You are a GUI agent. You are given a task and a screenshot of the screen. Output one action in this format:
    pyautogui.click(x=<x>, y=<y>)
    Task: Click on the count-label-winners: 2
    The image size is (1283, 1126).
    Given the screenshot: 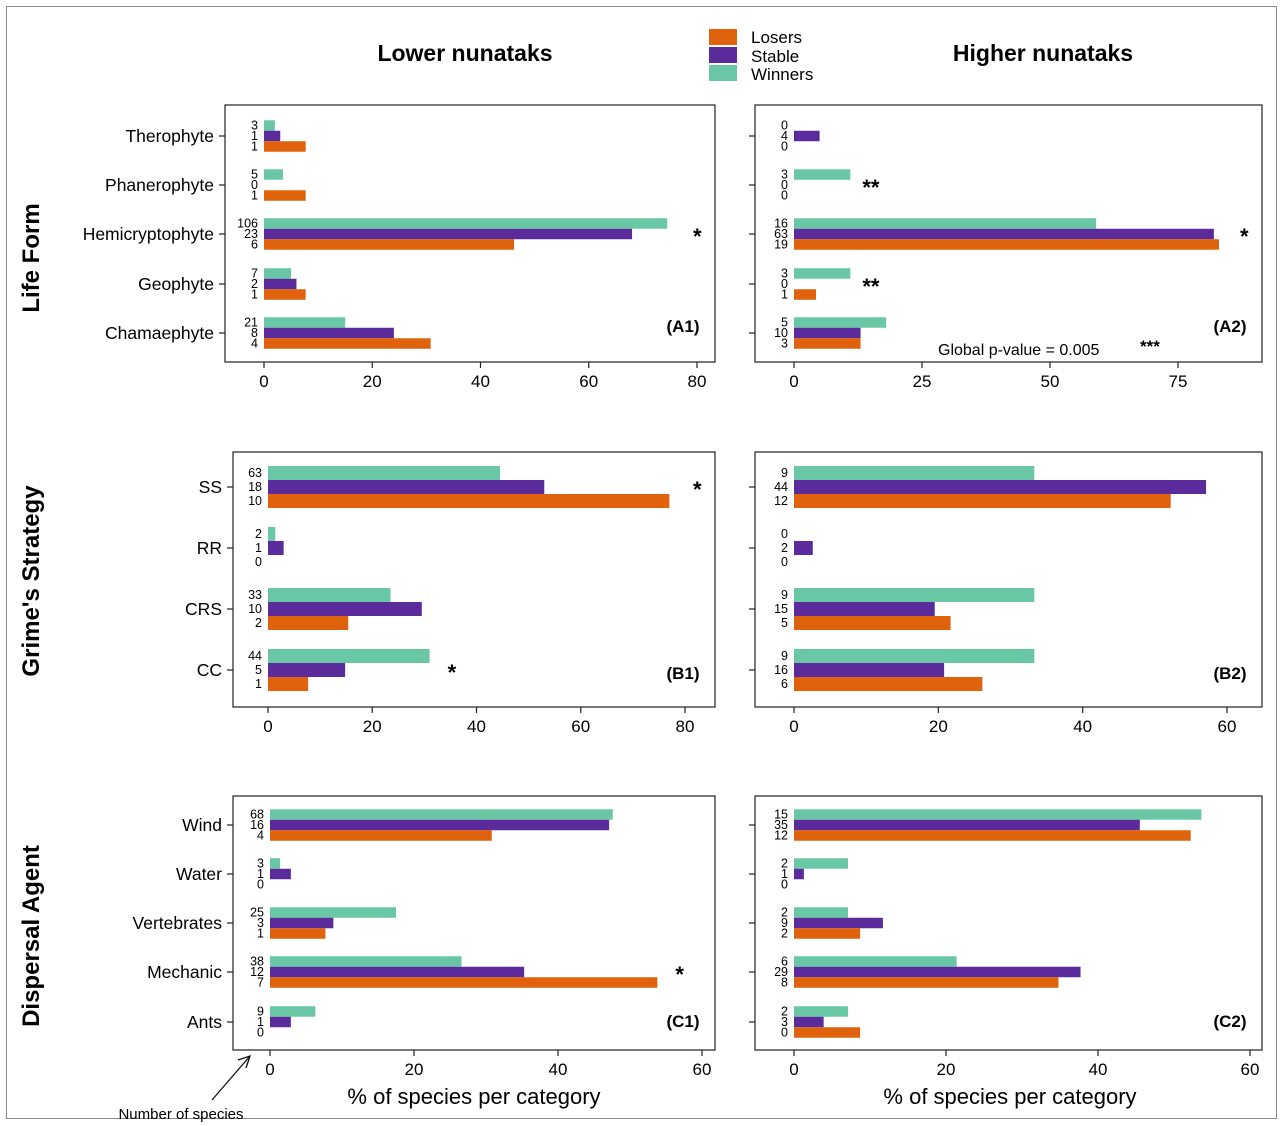 What is the action you would take?
    pyautogui.click(x=784, y=864)
    